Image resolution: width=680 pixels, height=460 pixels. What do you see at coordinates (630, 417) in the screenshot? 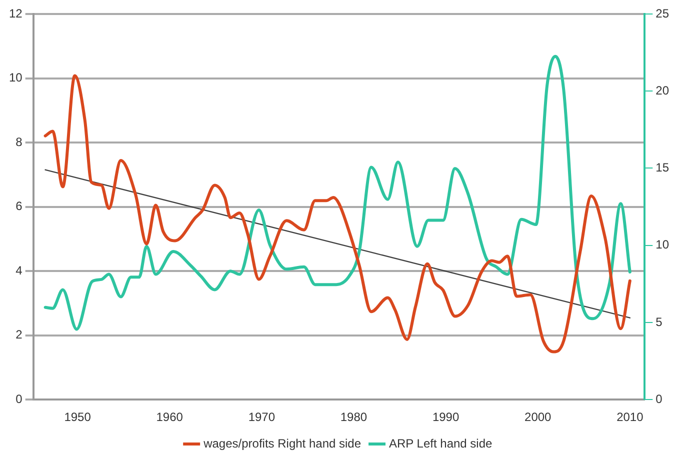
I see `x-tick-label: 2010` at bounding box center [630, 417].